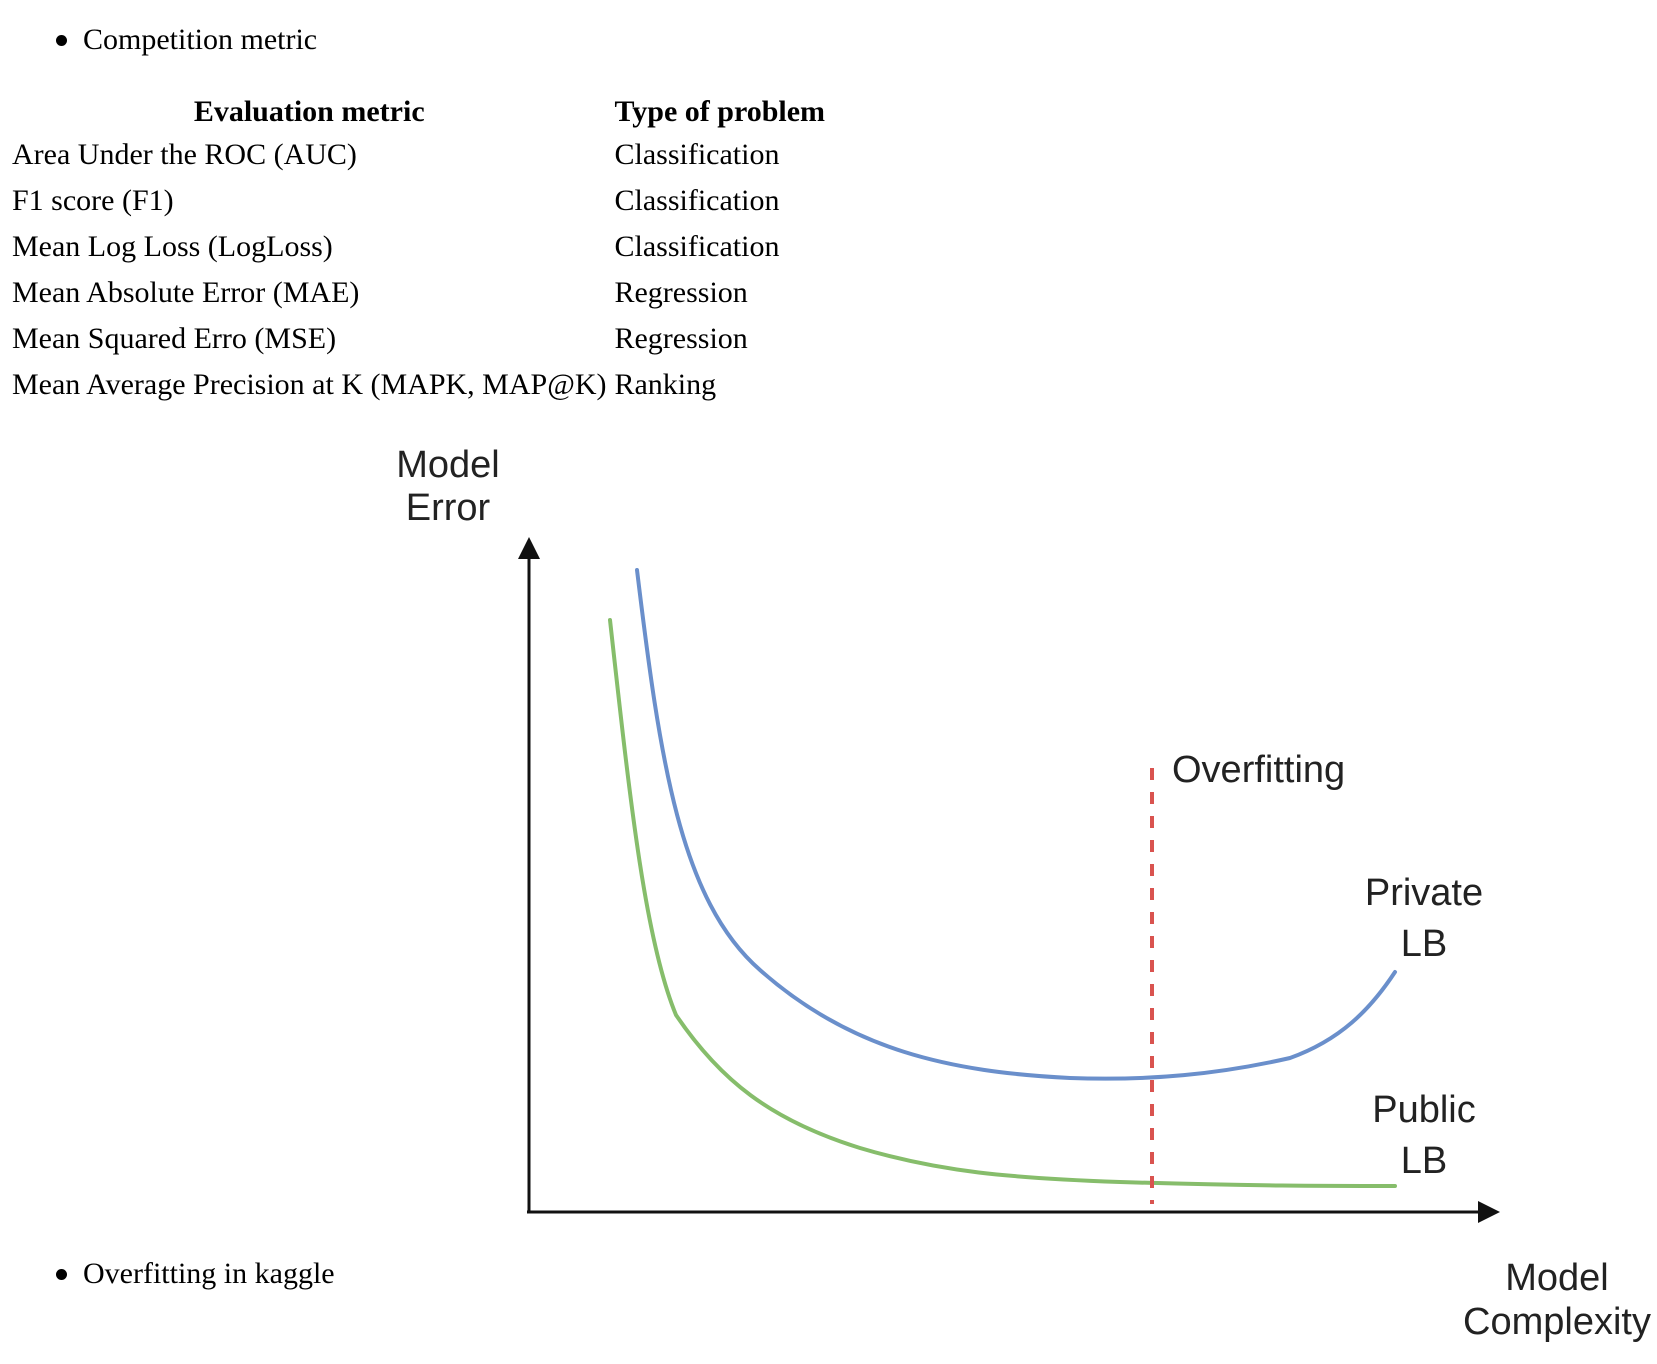 The width and height of the screenshot is (1657, 1364). Describe the element at coordinates (529, 548) in the screenshot. I see `y-axis-arrow-icon` at that location.